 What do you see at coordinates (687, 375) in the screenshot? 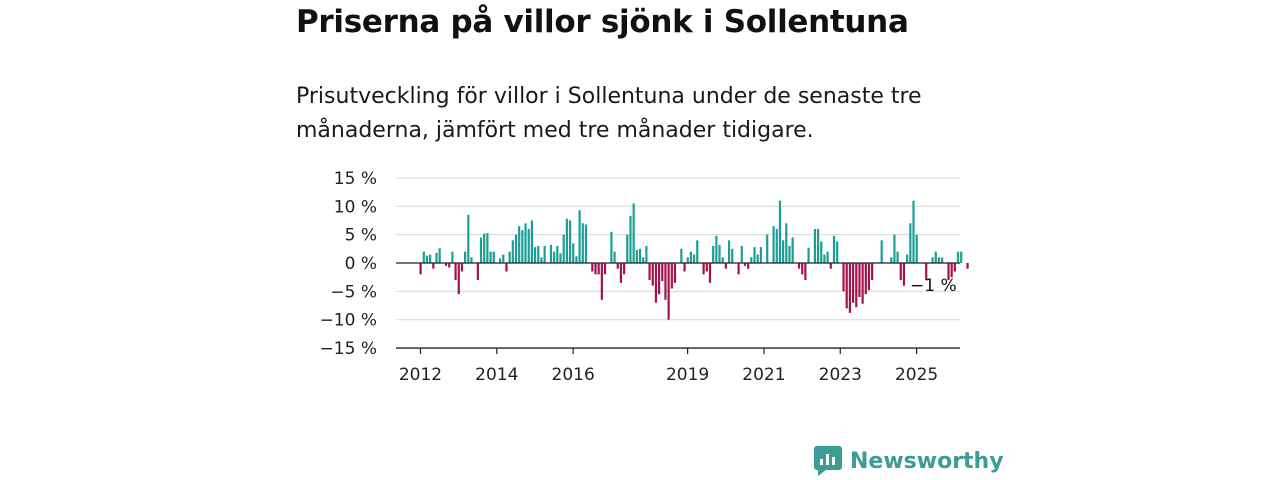
I see `x-tick-label: 2019` at bounding box center [687, 375].